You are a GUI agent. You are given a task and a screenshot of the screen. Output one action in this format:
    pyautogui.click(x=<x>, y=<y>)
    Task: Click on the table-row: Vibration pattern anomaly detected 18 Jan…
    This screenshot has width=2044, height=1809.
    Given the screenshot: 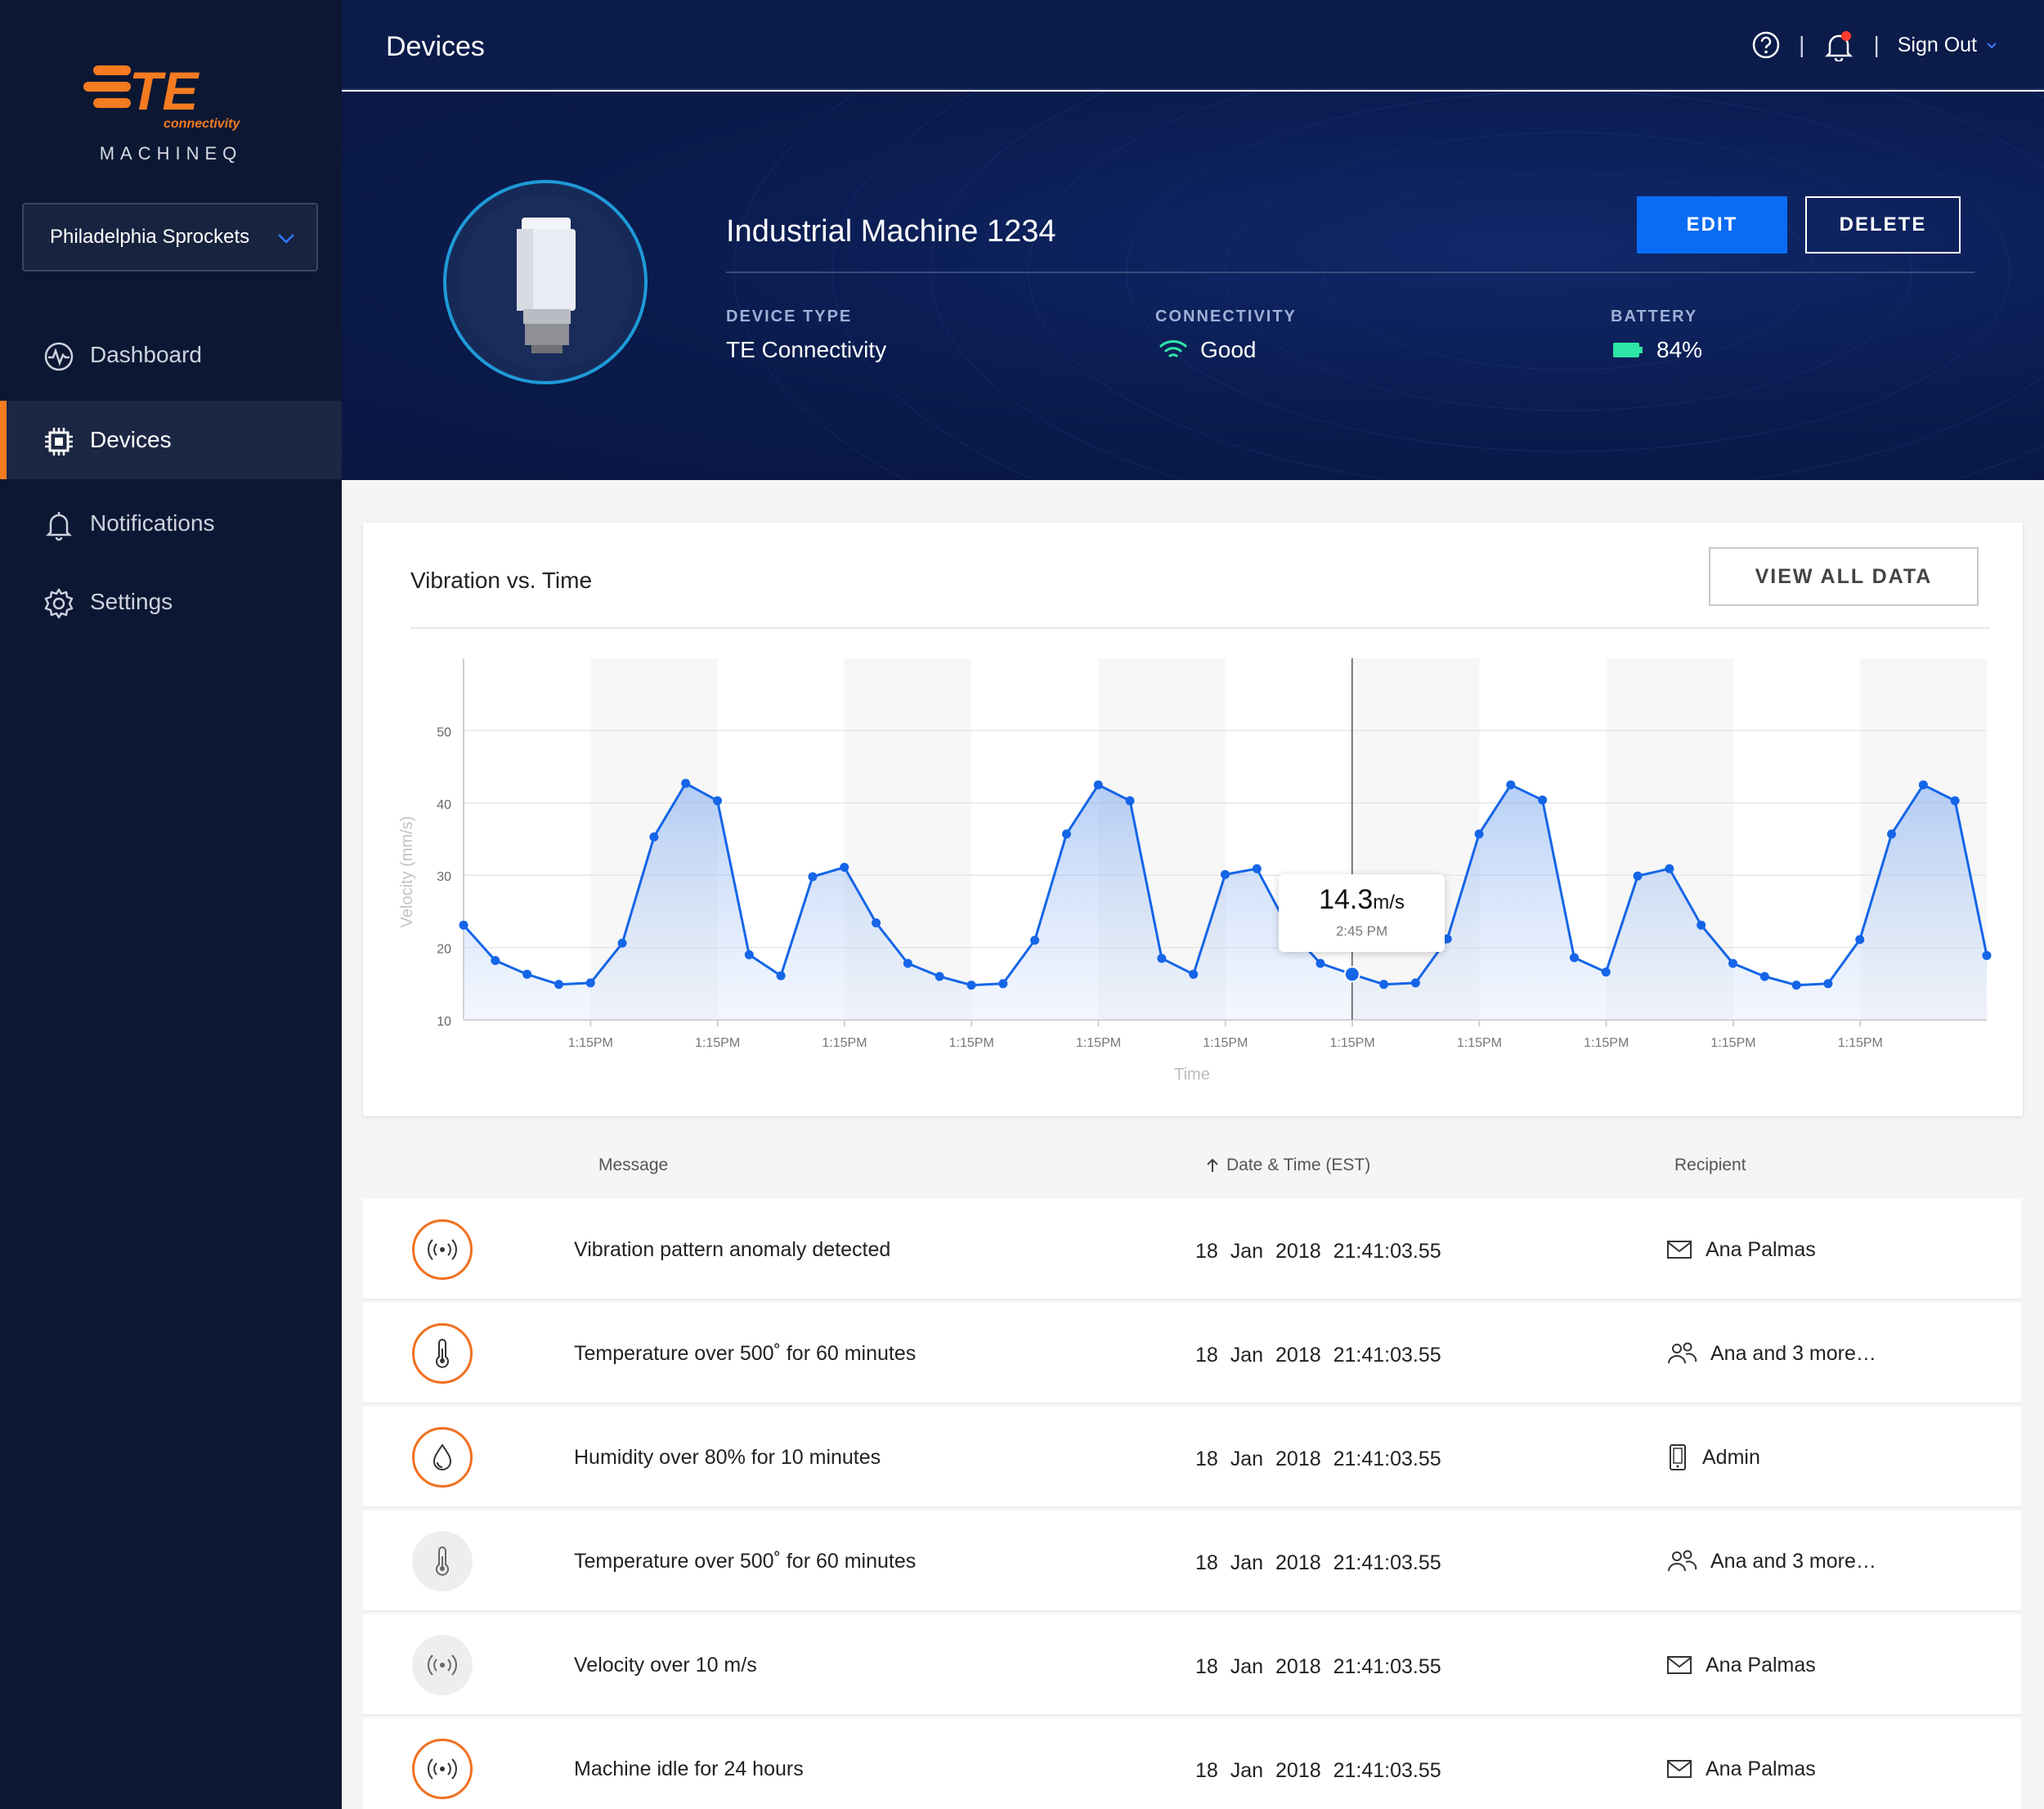 What is the action you would take?
    pyautogui.click(x=1192, y=1249)
    